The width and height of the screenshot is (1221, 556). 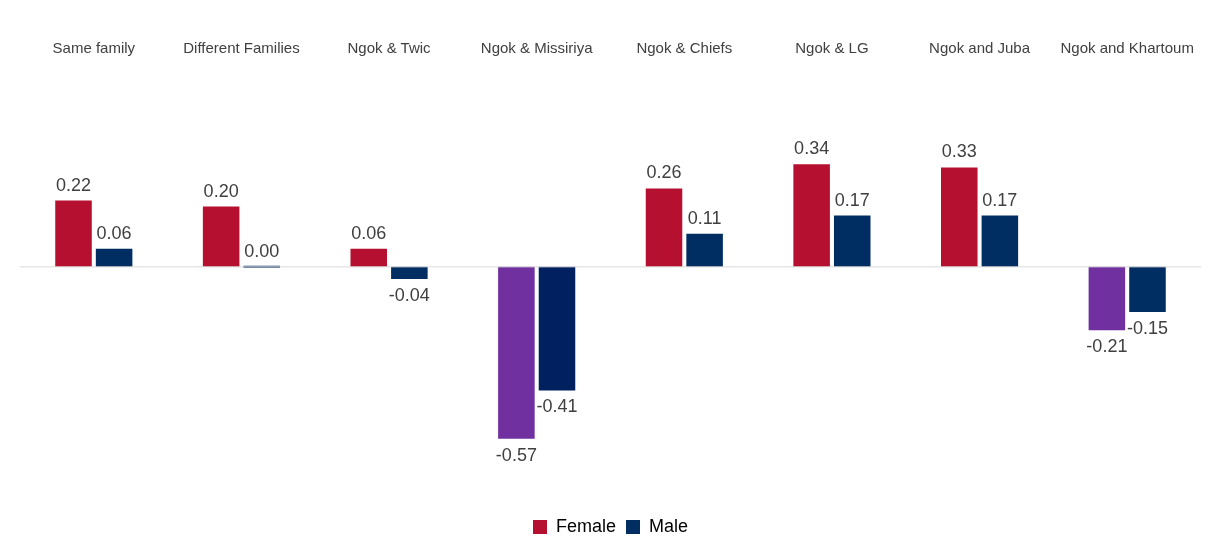 I want to click on data-label: -0.04, so click(x=409, y=294).